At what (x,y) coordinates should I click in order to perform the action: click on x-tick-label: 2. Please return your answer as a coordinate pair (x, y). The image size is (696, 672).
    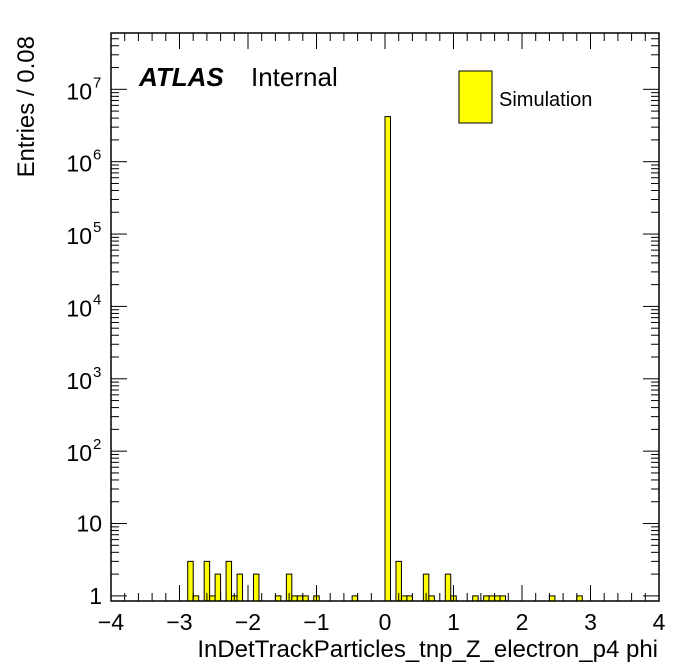
    Looking at the image, I should click on (522, 622).